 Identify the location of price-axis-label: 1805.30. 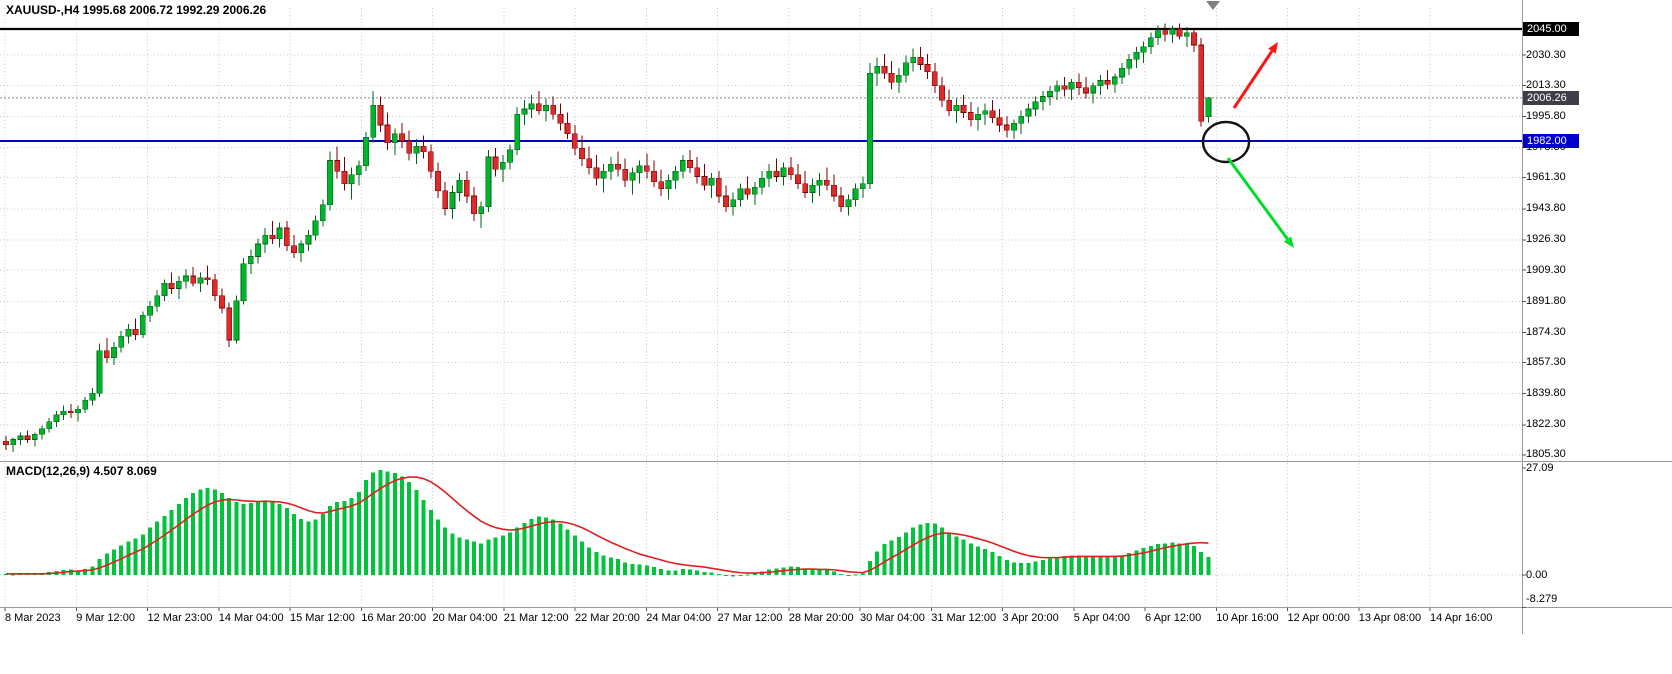
(1546, 454).